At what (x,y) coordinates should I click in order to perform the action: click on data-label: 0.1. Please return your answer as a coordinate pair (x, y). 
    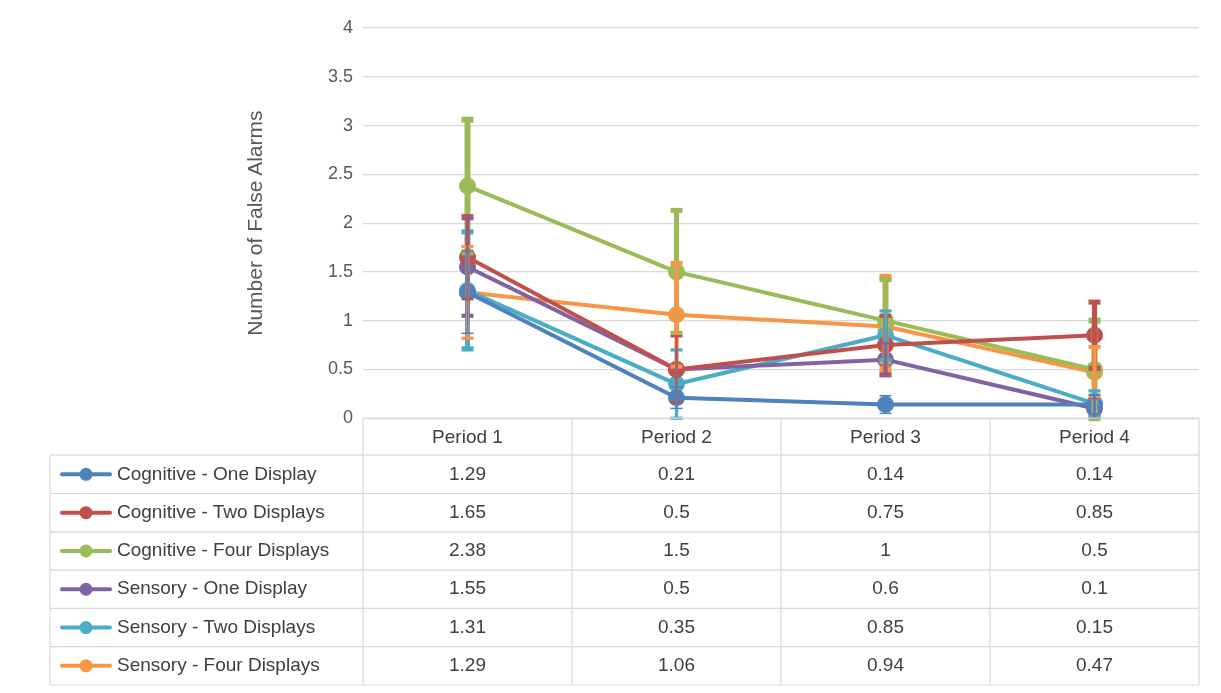
    Looking at the image, I should click on (1094, 588).